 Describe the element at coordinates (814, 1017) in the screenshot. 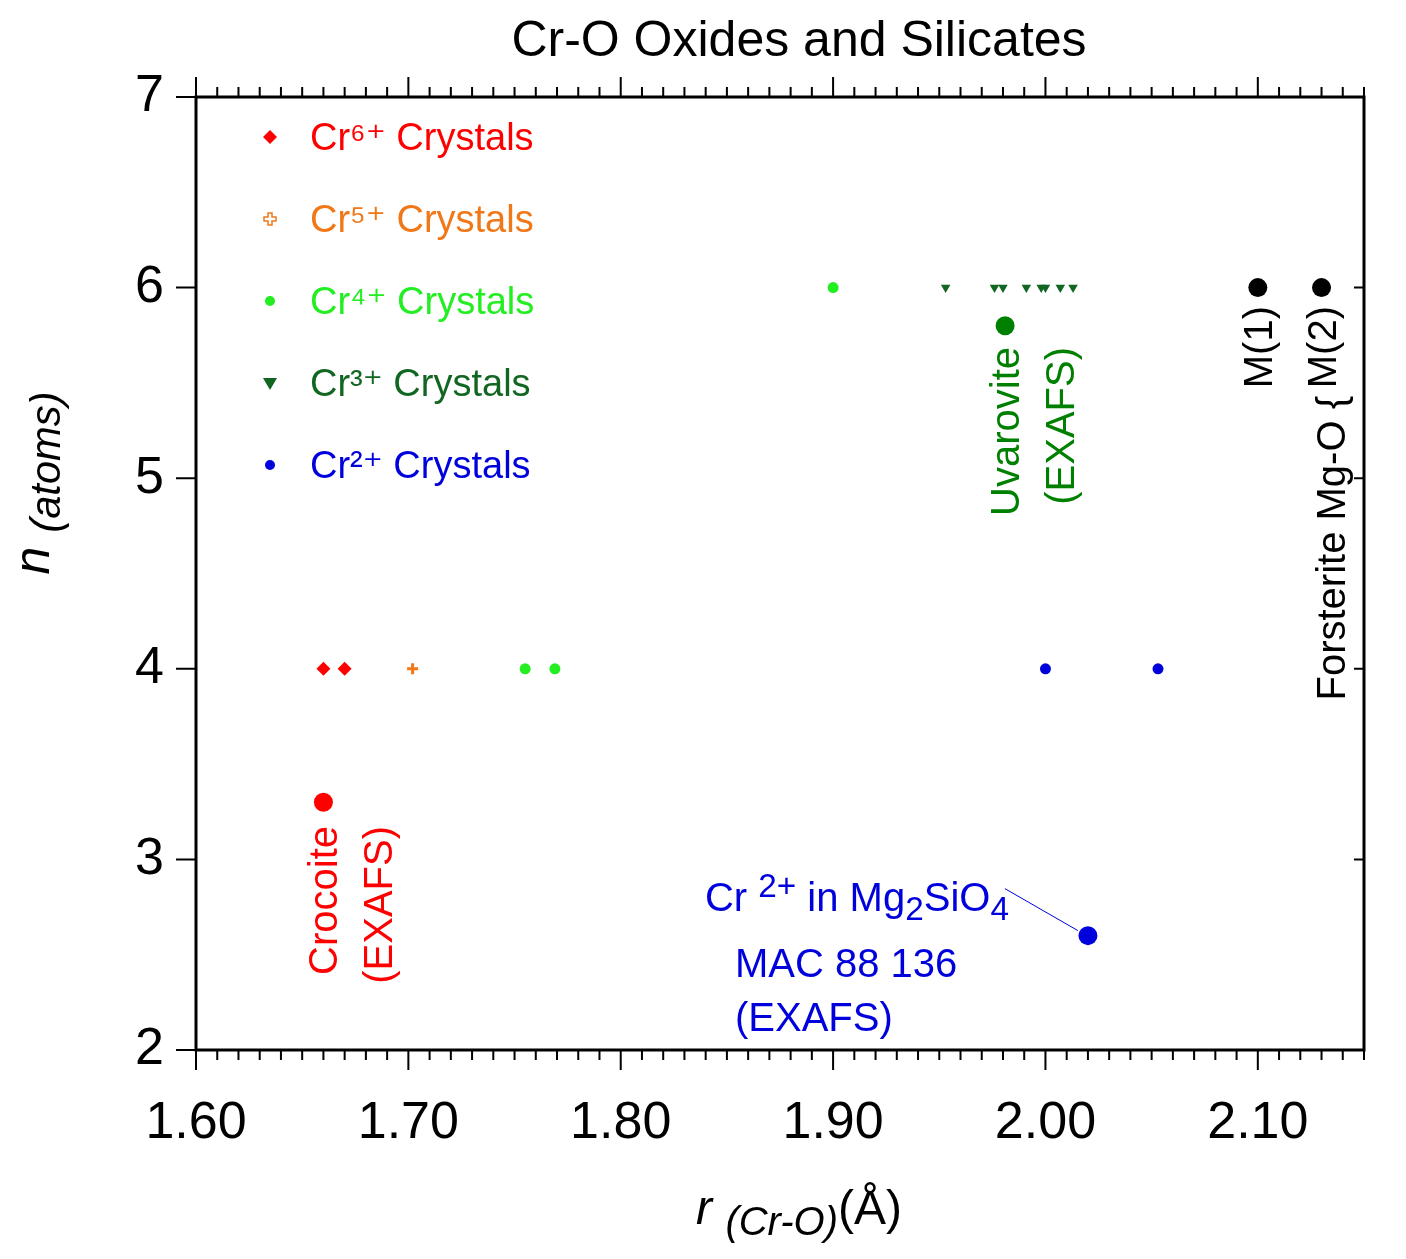

I see `annotation: (EXAFS)` at that location.